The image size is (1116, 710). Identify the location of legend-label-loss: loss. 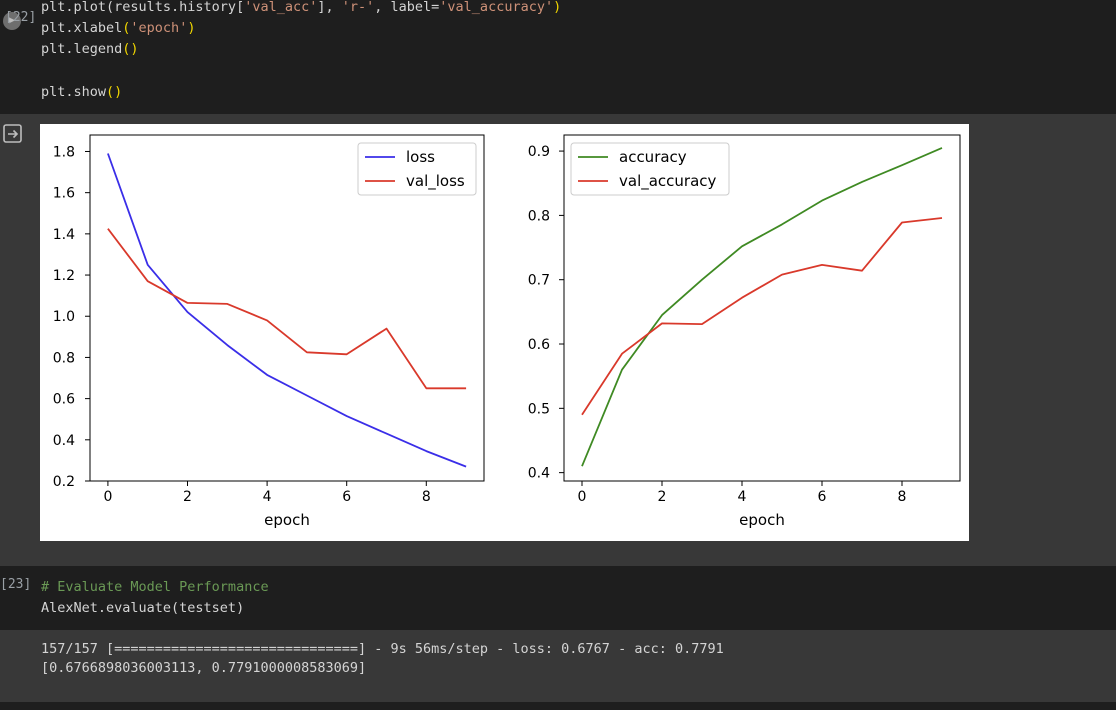
(420, 157).